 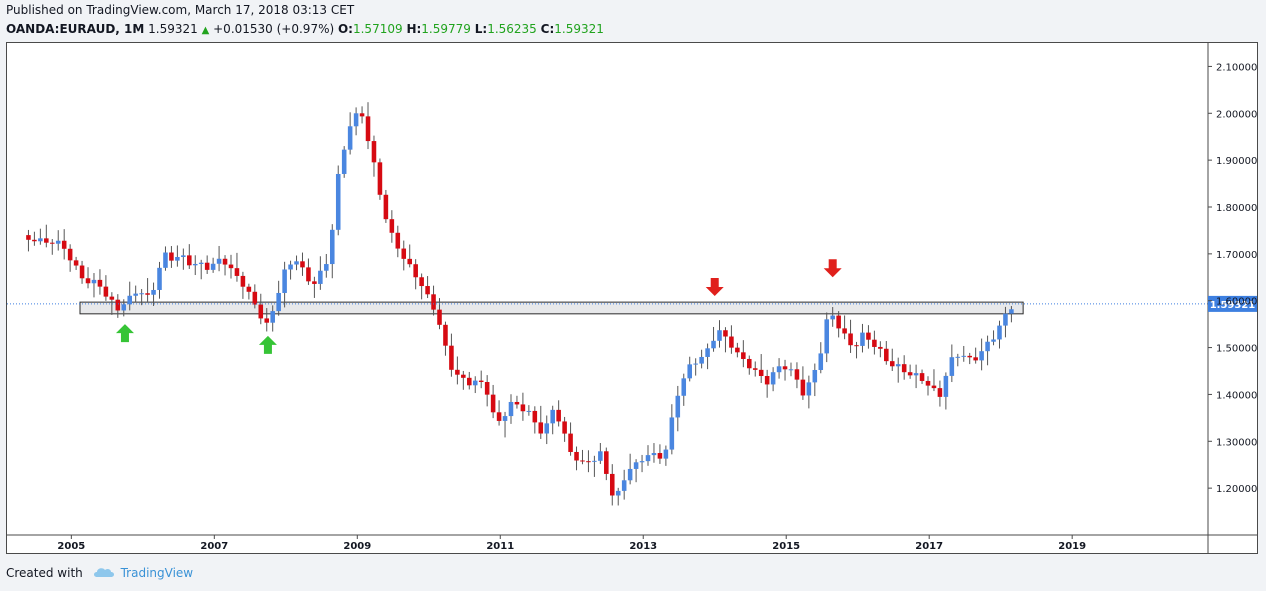 What do you see at coordinates (104, 573) in the screenshot?
I see `tradingview-cloud-icon` at bounding box center [104, 573].